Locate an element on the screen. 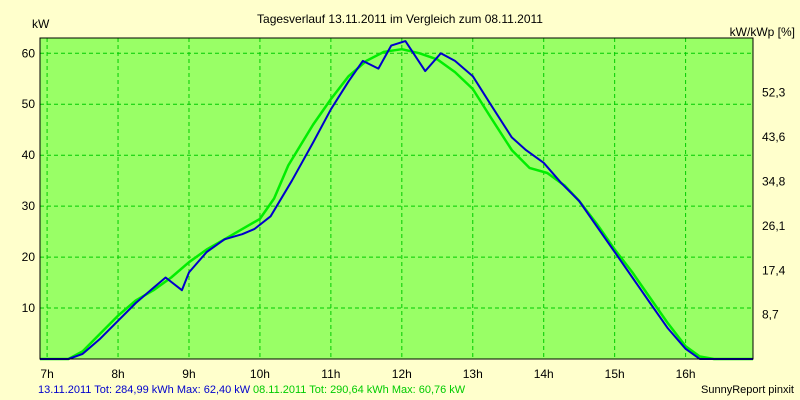 Image resolution: width=800 pixels, height=400 pixels. y-tick-label-left: 20 is located at coordinates (29, 257).